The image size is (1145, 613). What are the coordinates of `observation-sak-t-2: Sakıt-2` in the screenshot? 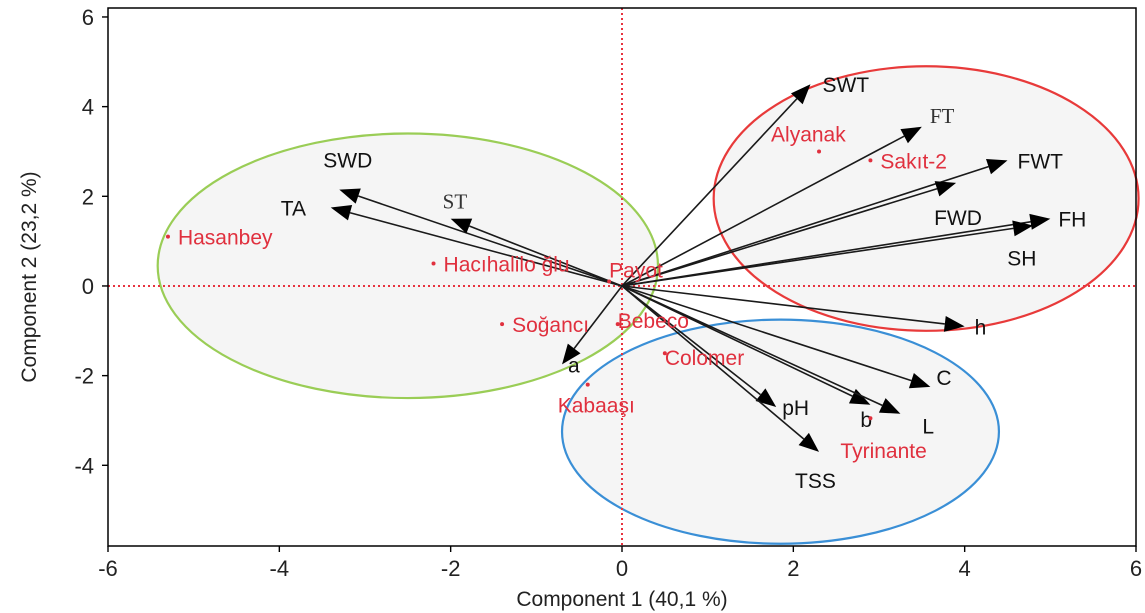 It's located at (907, 161).